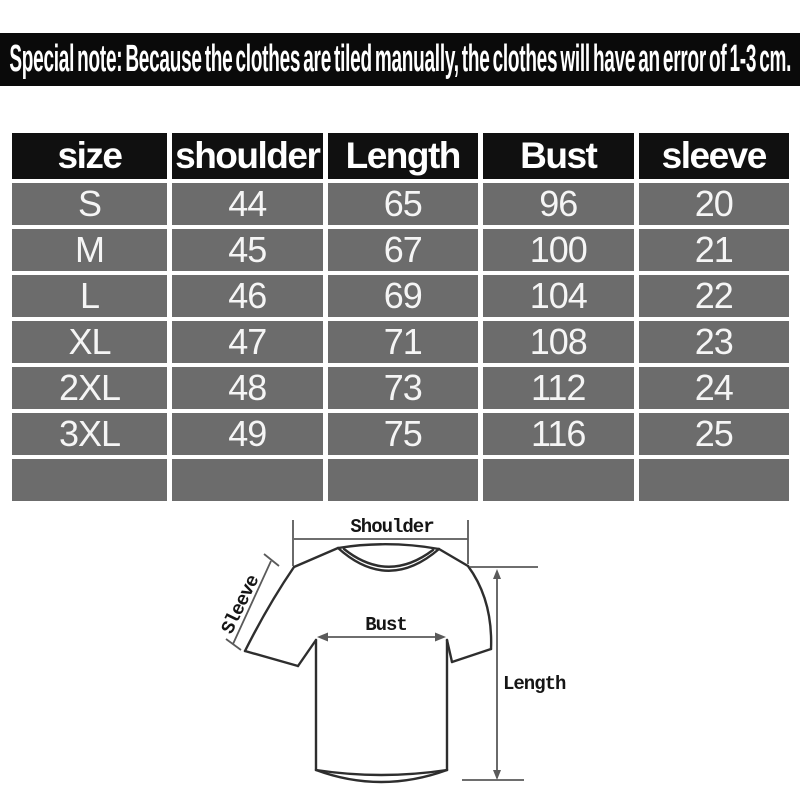 The height and width of the screenshot is (800, 800). I want to click on length-label: Length, so click(534, 684).